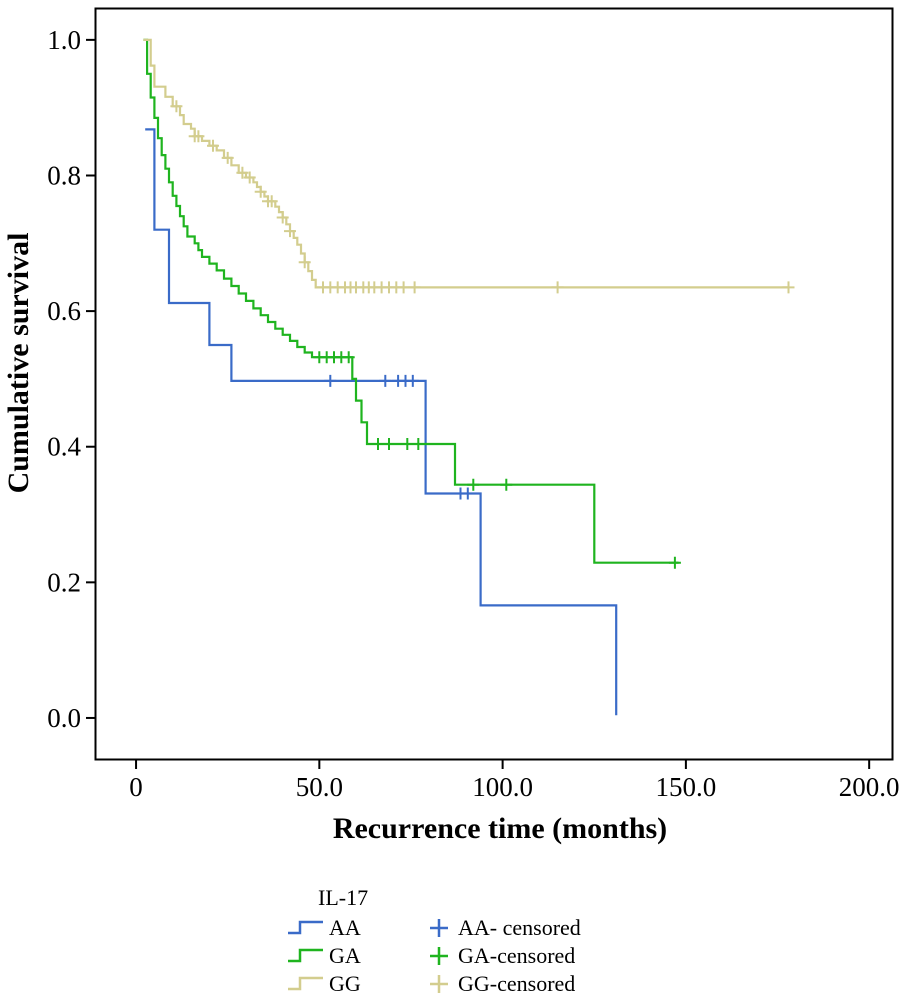  Describe the element at coordinates (686, 787) in the screenshot. I see `x-tick-label: 150.0` at that location.